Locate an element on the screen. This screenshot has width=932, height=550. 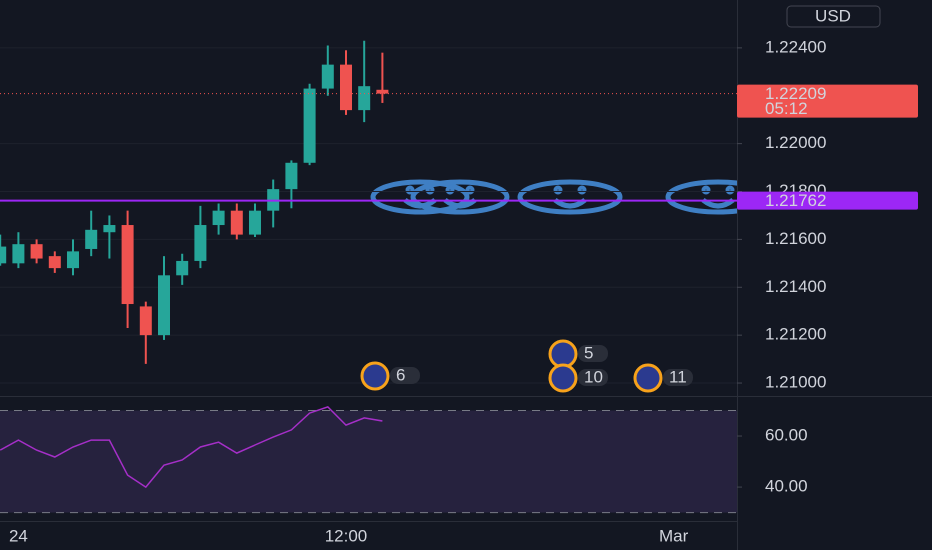
horizontal-line-label: 1.21762 is located at coordinates (795, 200).